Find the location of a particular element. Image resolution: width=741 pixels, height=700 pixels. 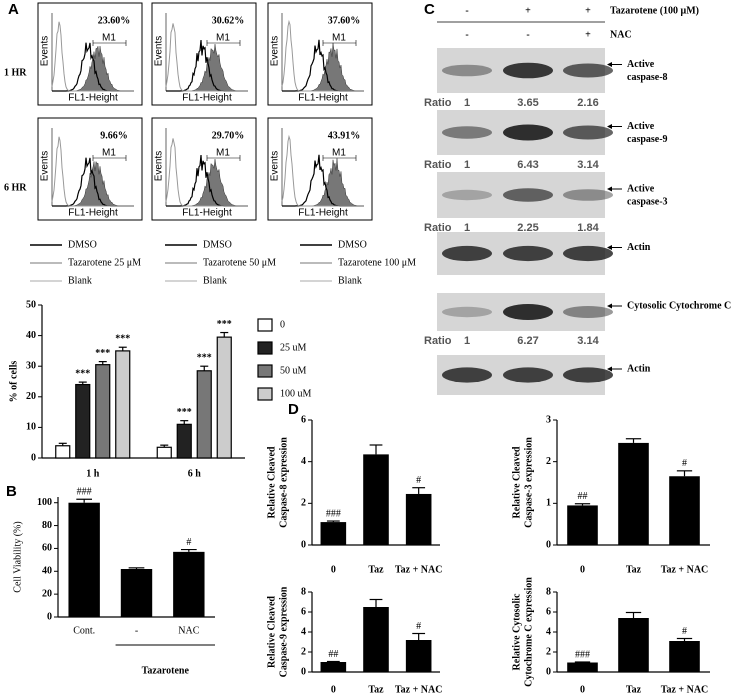

y-tick-label: 6 is located at coordinates (303, 611).